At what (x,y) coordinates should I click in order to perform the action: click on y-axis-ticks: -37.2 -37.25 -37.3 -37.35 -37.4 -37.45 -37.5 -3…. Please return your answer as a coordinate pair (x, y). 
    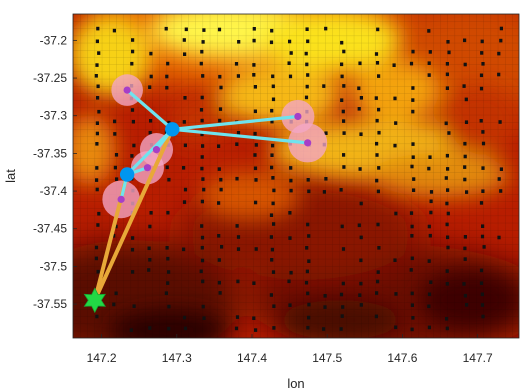
    Looking at the image, I should click on (55, 172).